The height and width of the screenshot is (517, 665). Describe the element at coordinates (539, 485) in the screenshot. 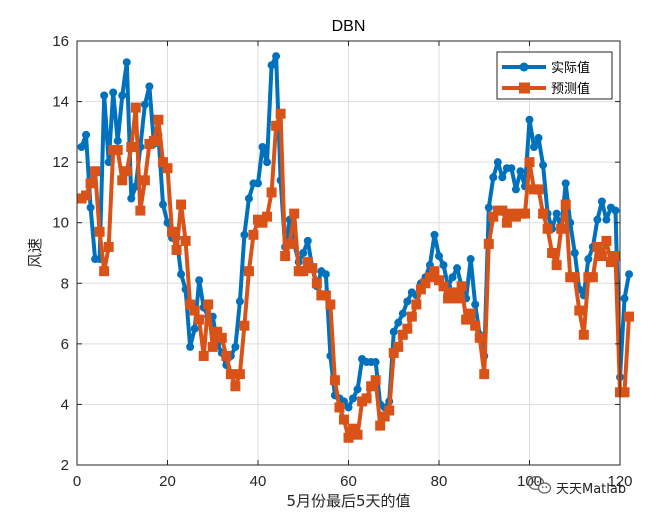

I see `wechat-icon` at that location.